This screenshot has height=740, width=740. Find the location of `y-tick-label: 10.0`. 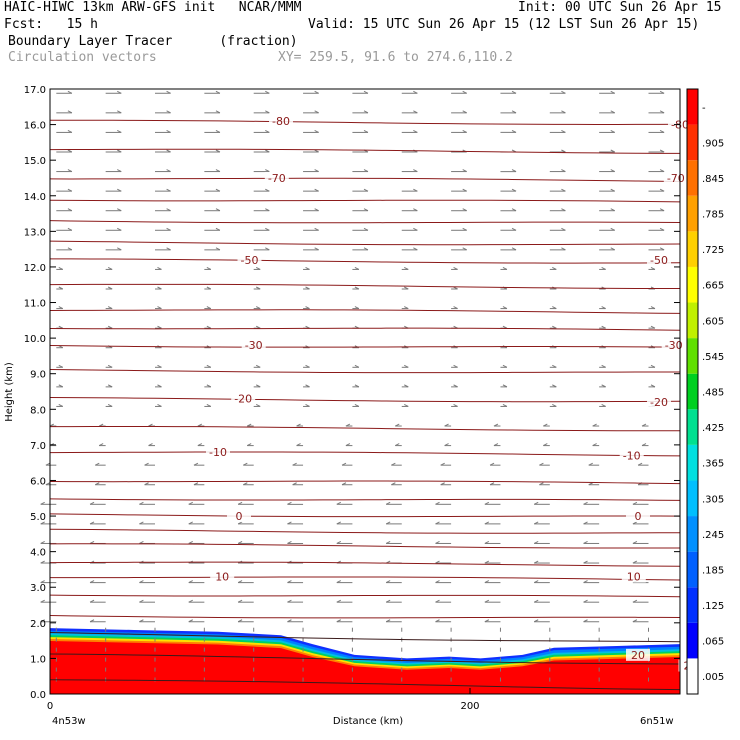

y-tick-label: 10.0 is located at coordinates (35, 339).